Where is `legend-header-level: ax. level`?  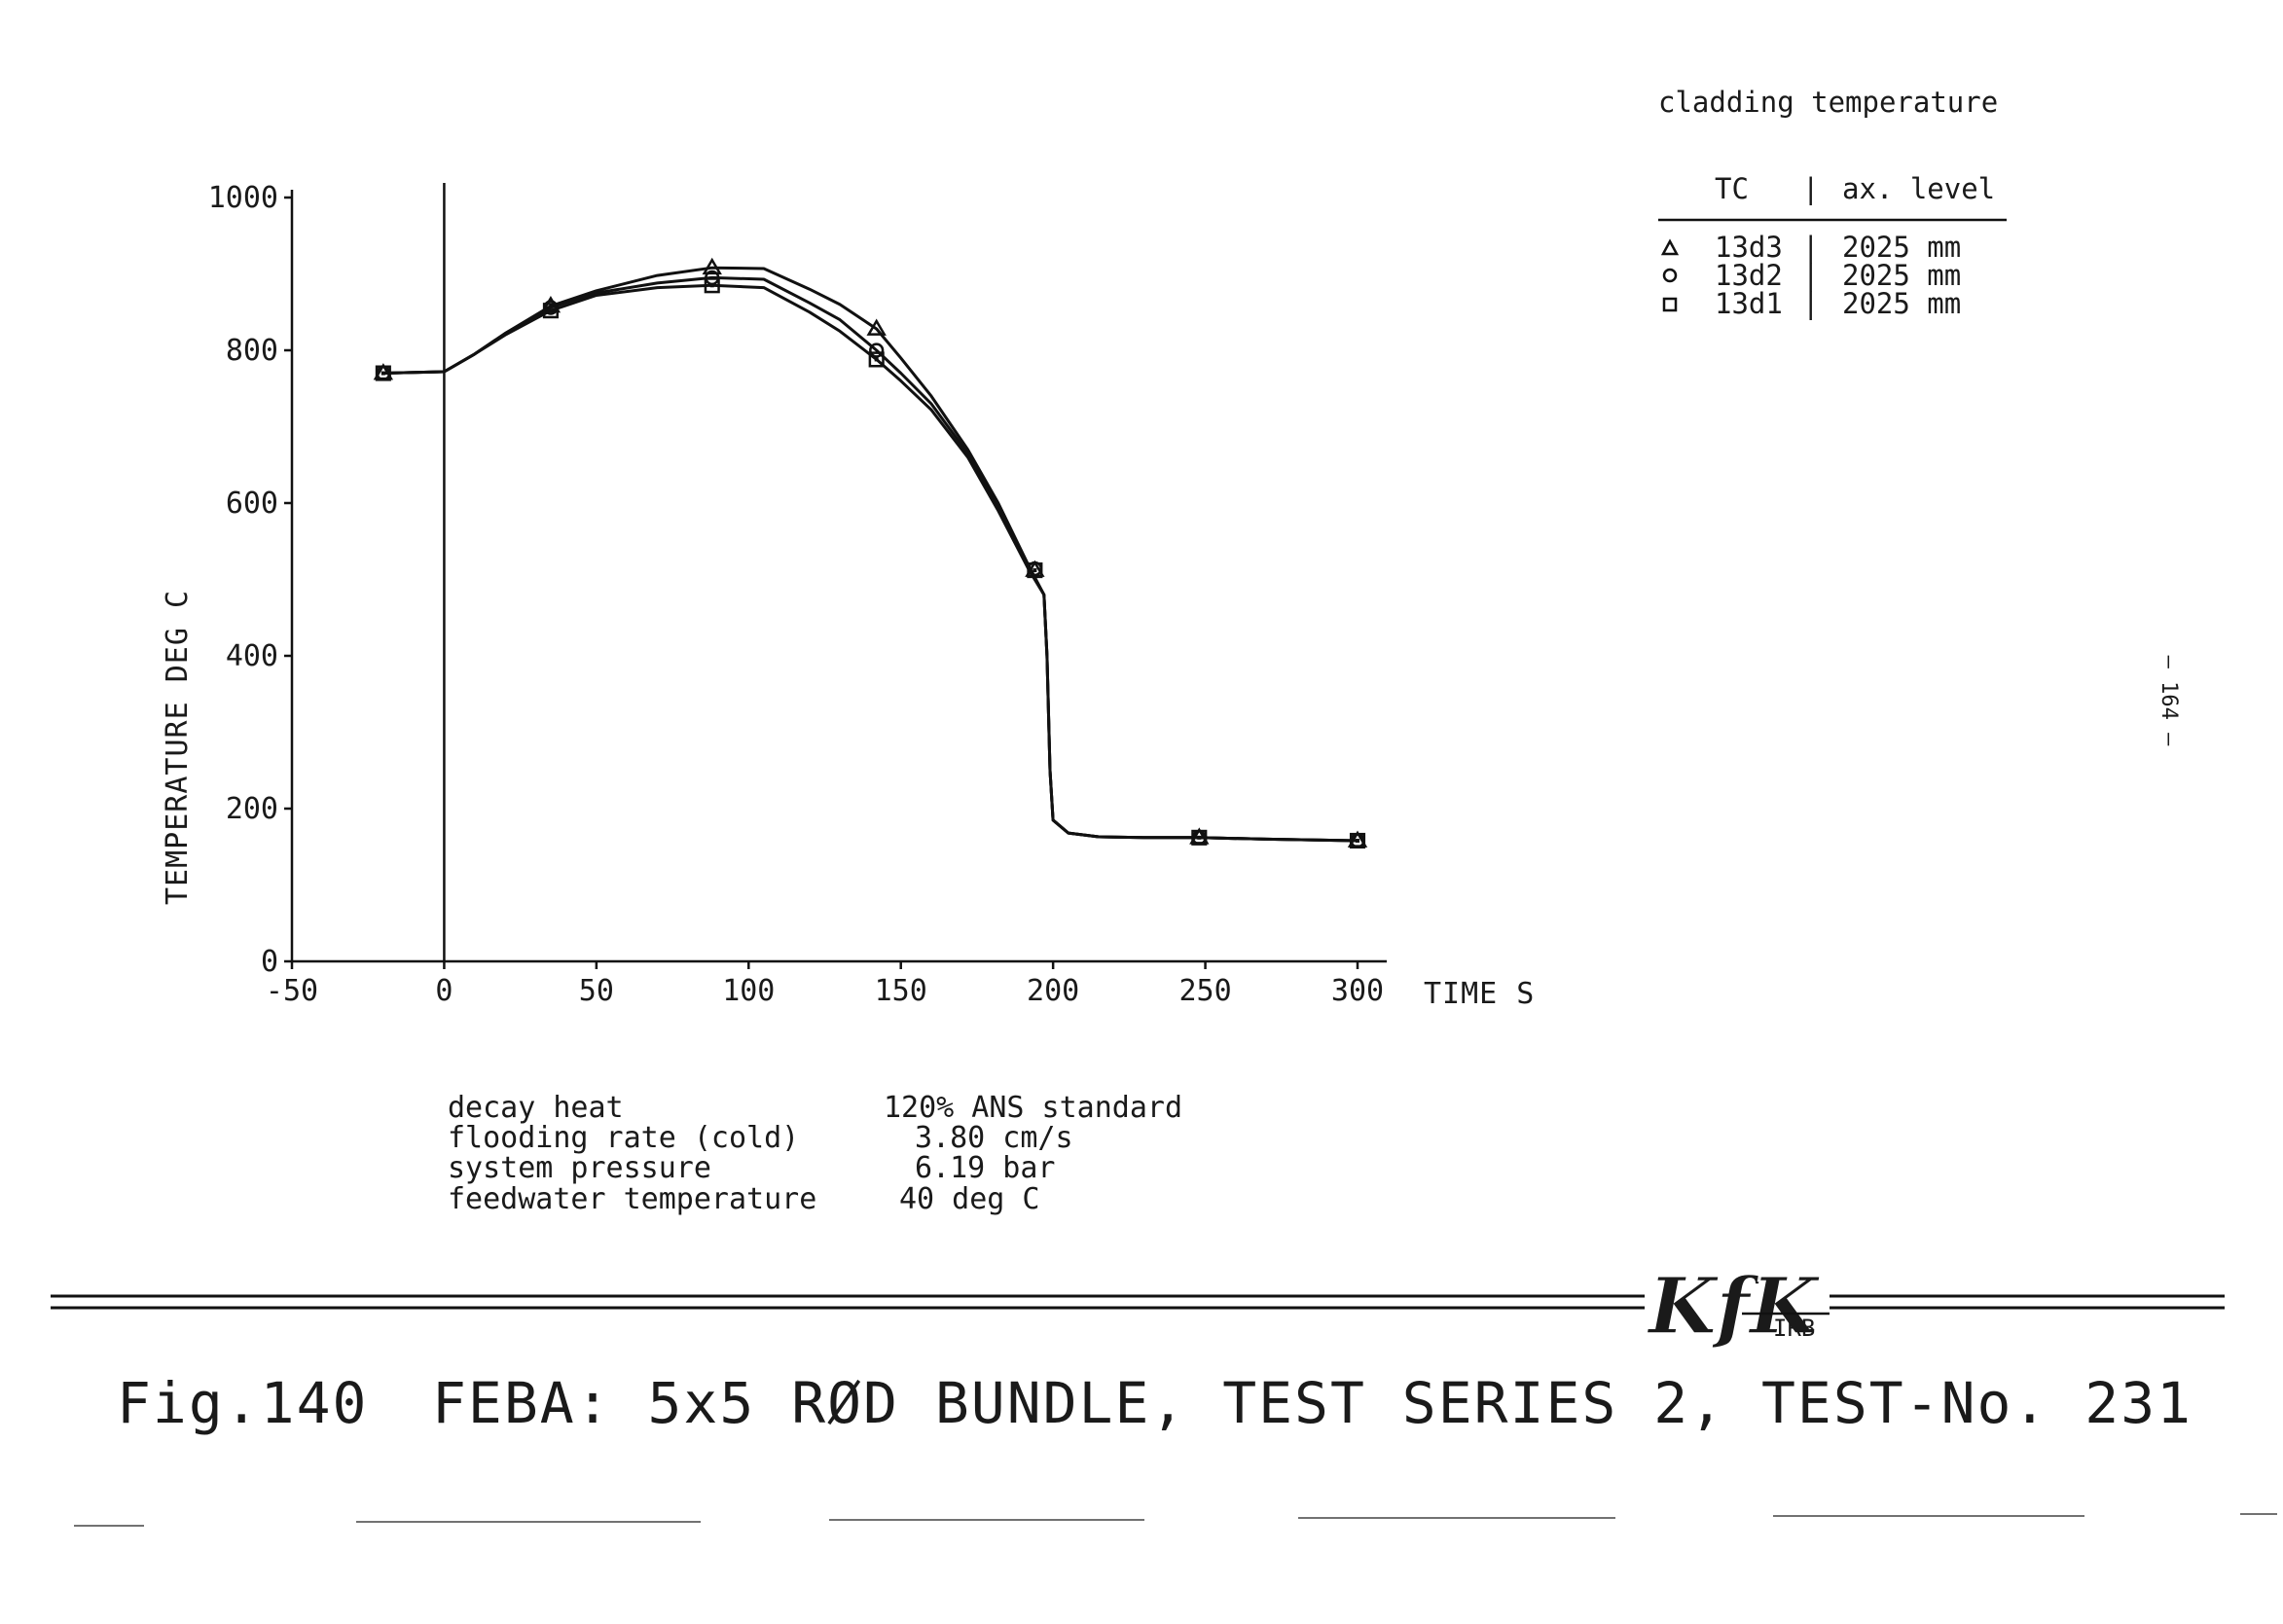 legend-header-level: ax. level is located at coordinates (1918, 188).